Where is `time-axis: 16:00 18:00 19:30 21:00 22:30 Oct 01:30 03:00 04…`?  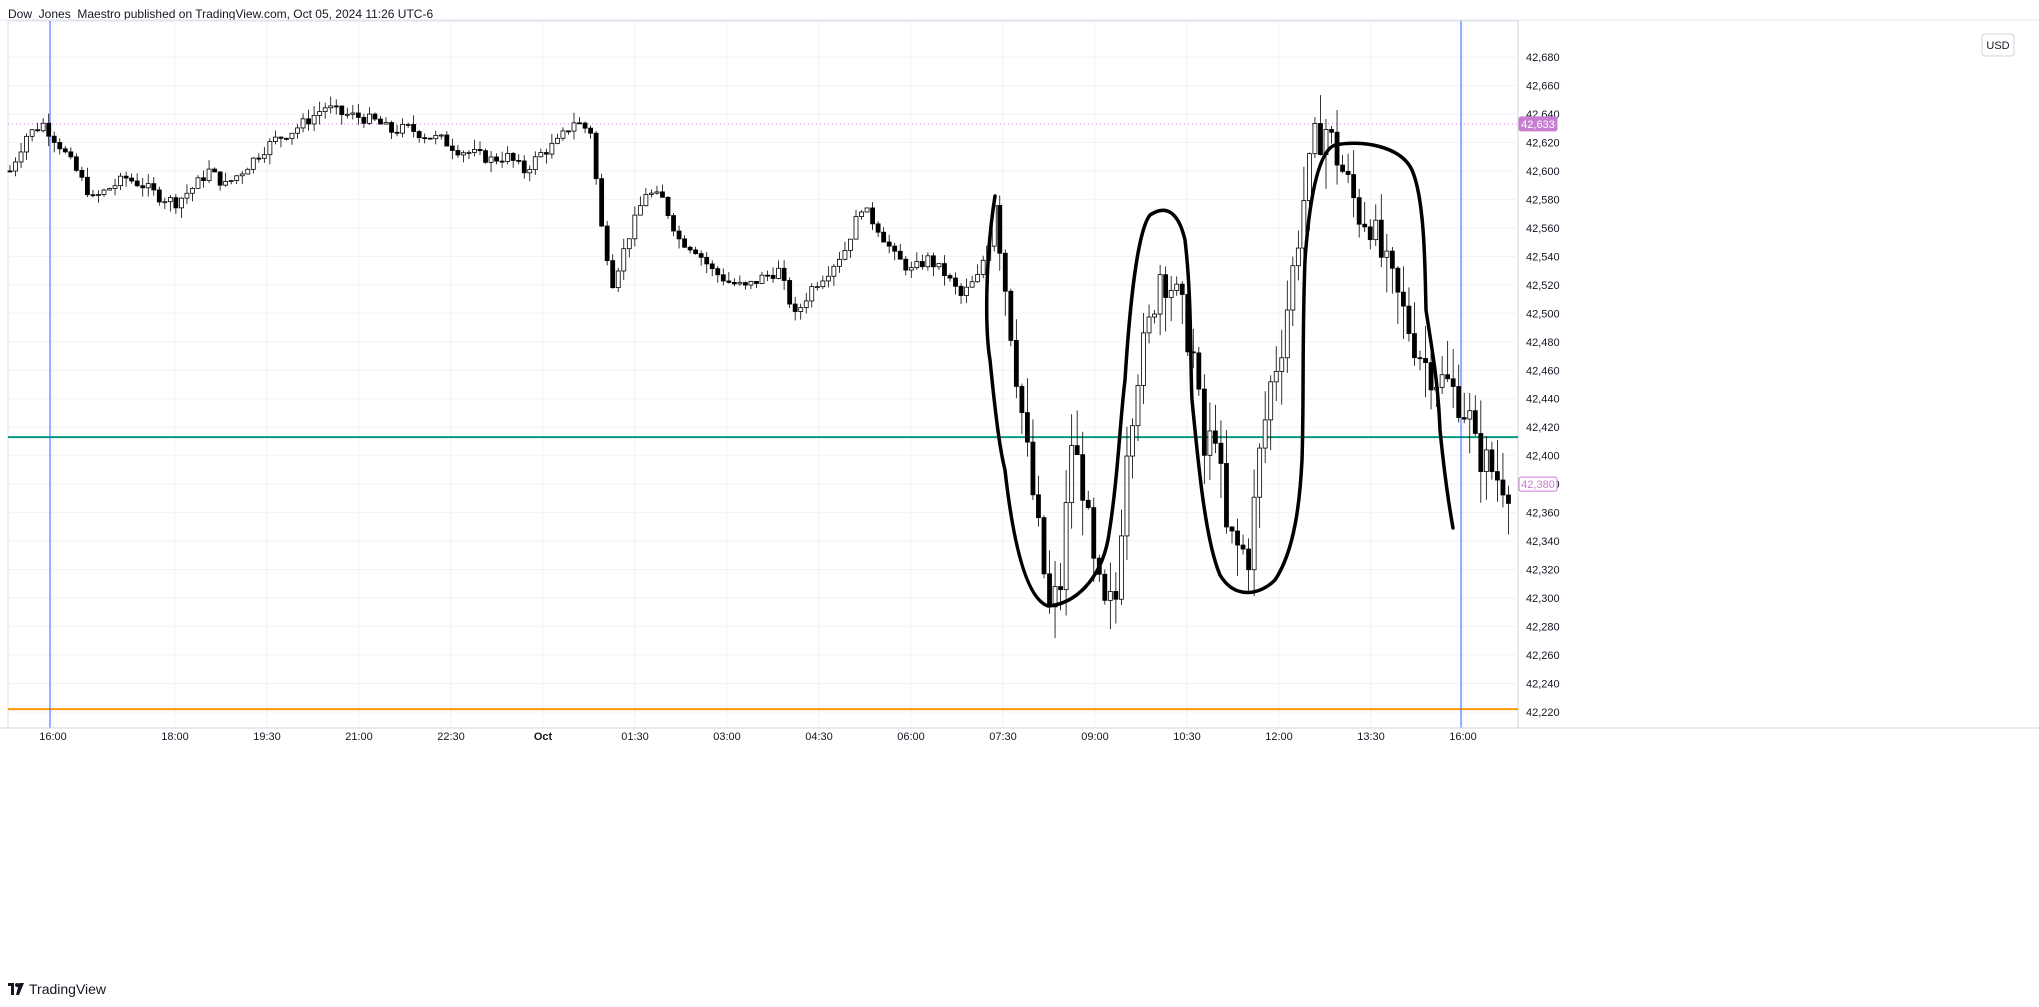
time-axis: 16:00 18:00 19:30 21:00 22:30 Oct 01:30 03:00 04… is located at coordinates (1019, 735).